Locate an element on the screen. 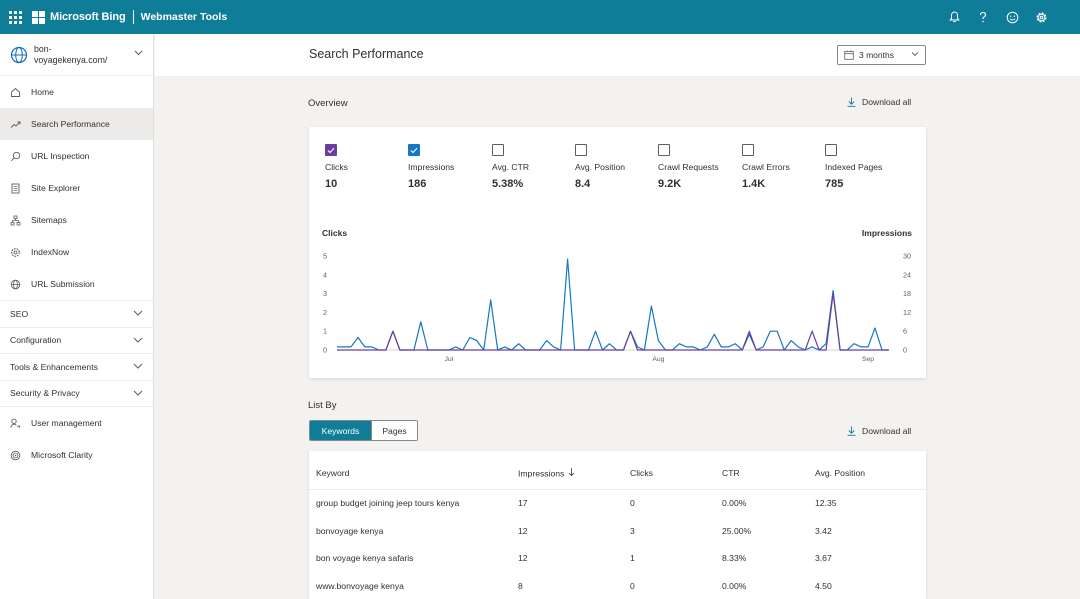 The image size is (1080, 599). metric-value: 9.2K is located at coordinates (670, 184).